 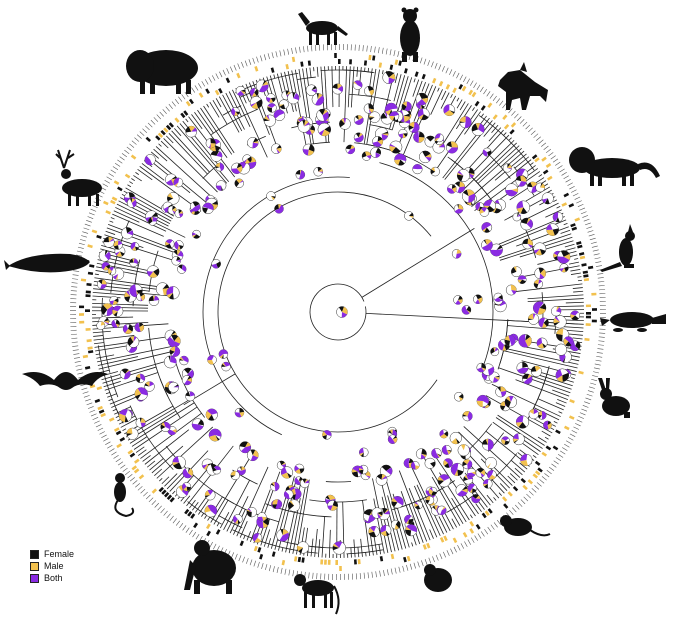 What do you see at coordinates (525, 526) in the screenshot?
I see `rat-icon` at bounding box center [525, 526].